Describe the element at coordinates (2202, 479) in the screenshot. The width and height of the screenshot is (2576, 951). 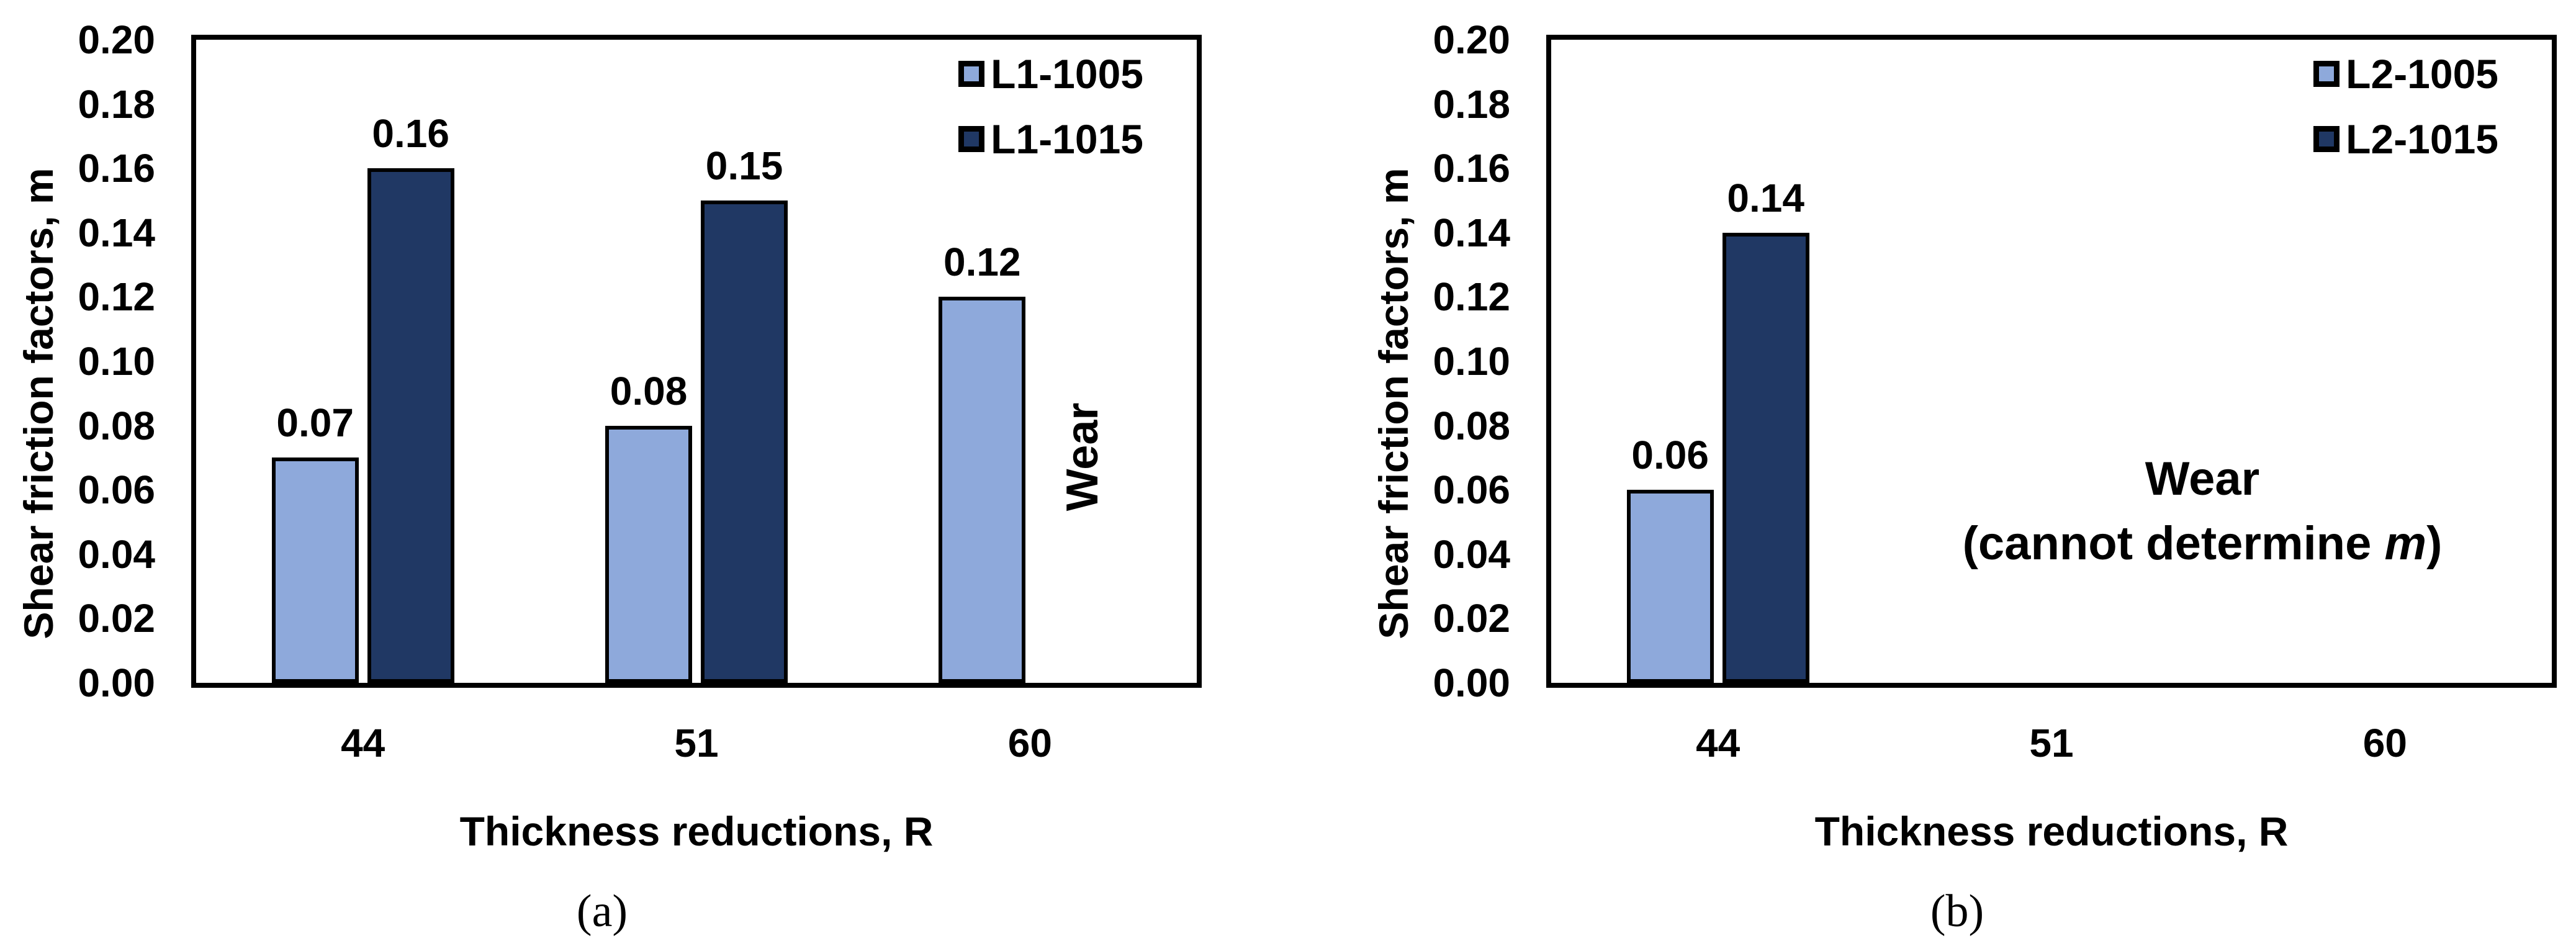
I see `wear-annotation-line1: Wear` at that location.